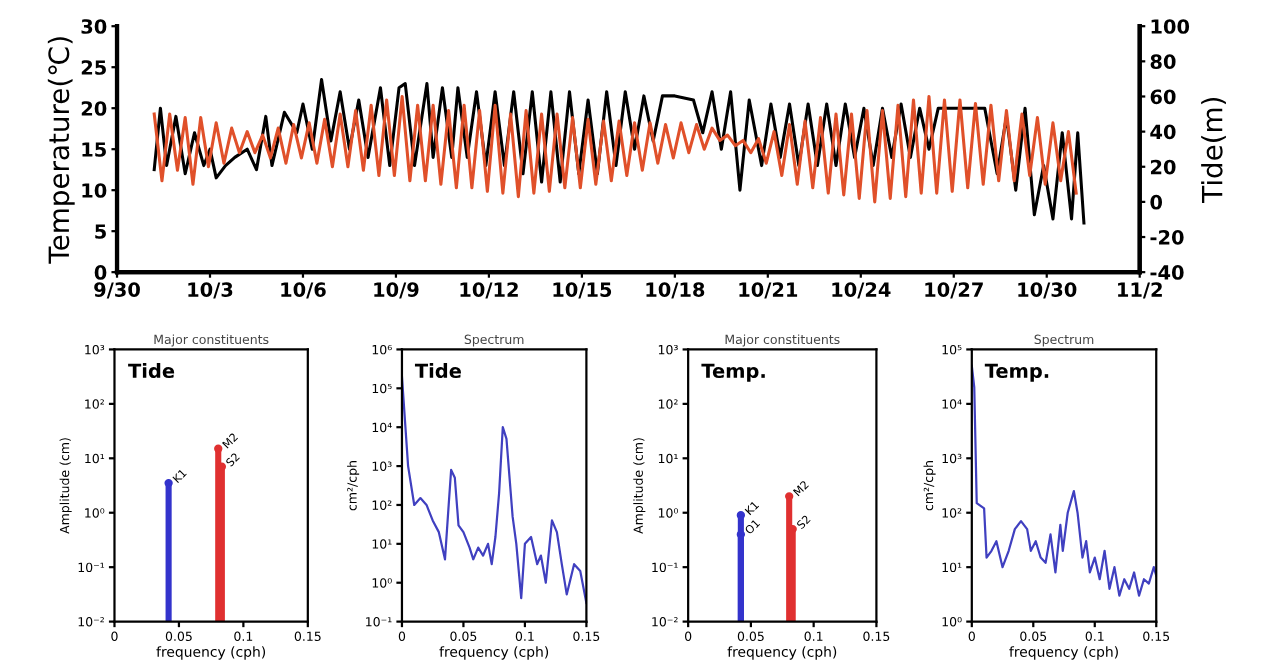  What do you see at coordinates (489, 290) in the screenshot?
I see `x-tick-label: 10/12` at bounding box center [489, 290].